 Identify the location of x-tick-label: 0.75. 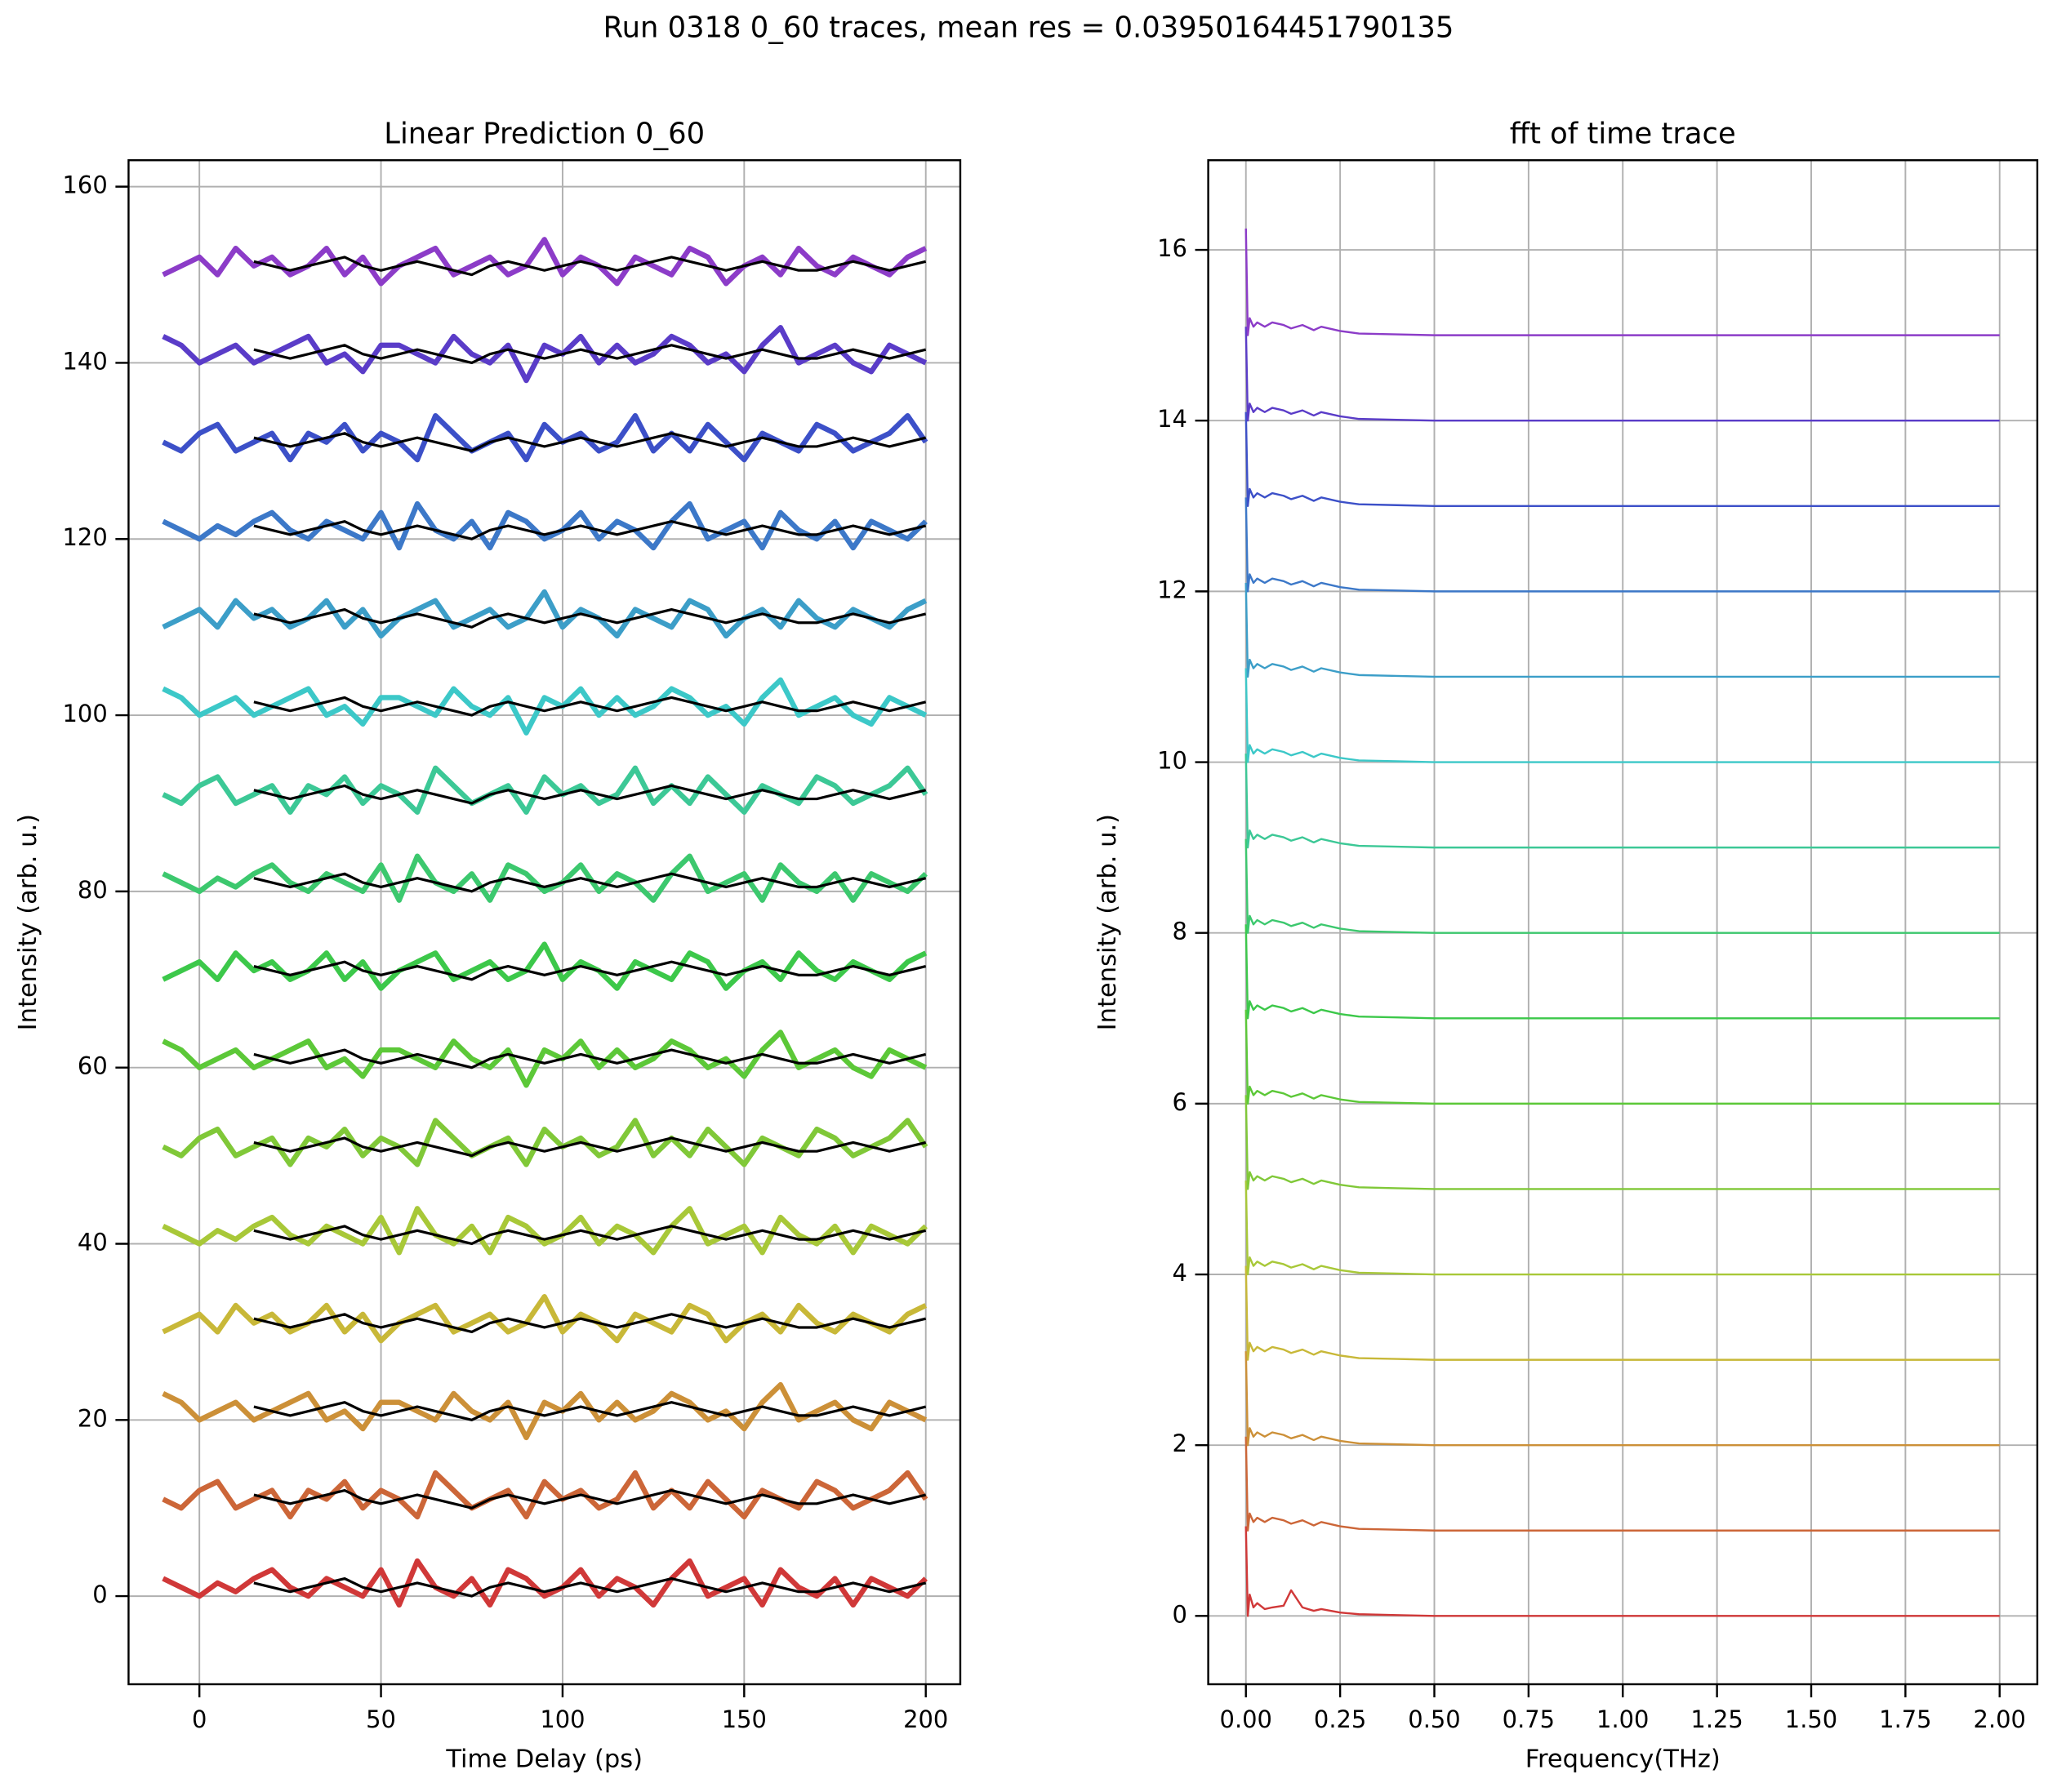
(1529, 1719).